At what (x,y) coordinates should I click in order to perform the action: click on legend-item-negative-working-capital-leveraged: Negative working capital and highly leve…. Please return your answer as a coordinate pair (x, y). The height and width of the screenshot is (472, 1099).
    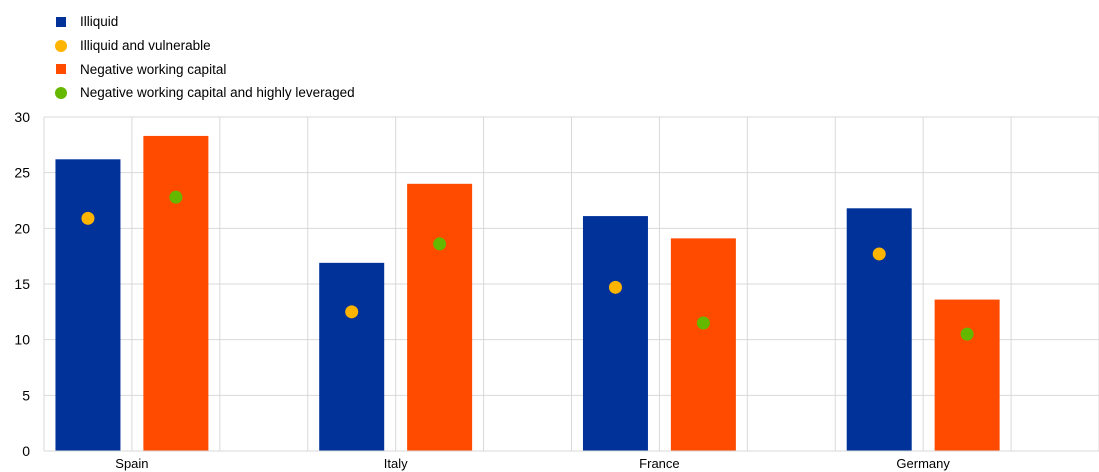
    Looking at the image, I should click on (205, 93).